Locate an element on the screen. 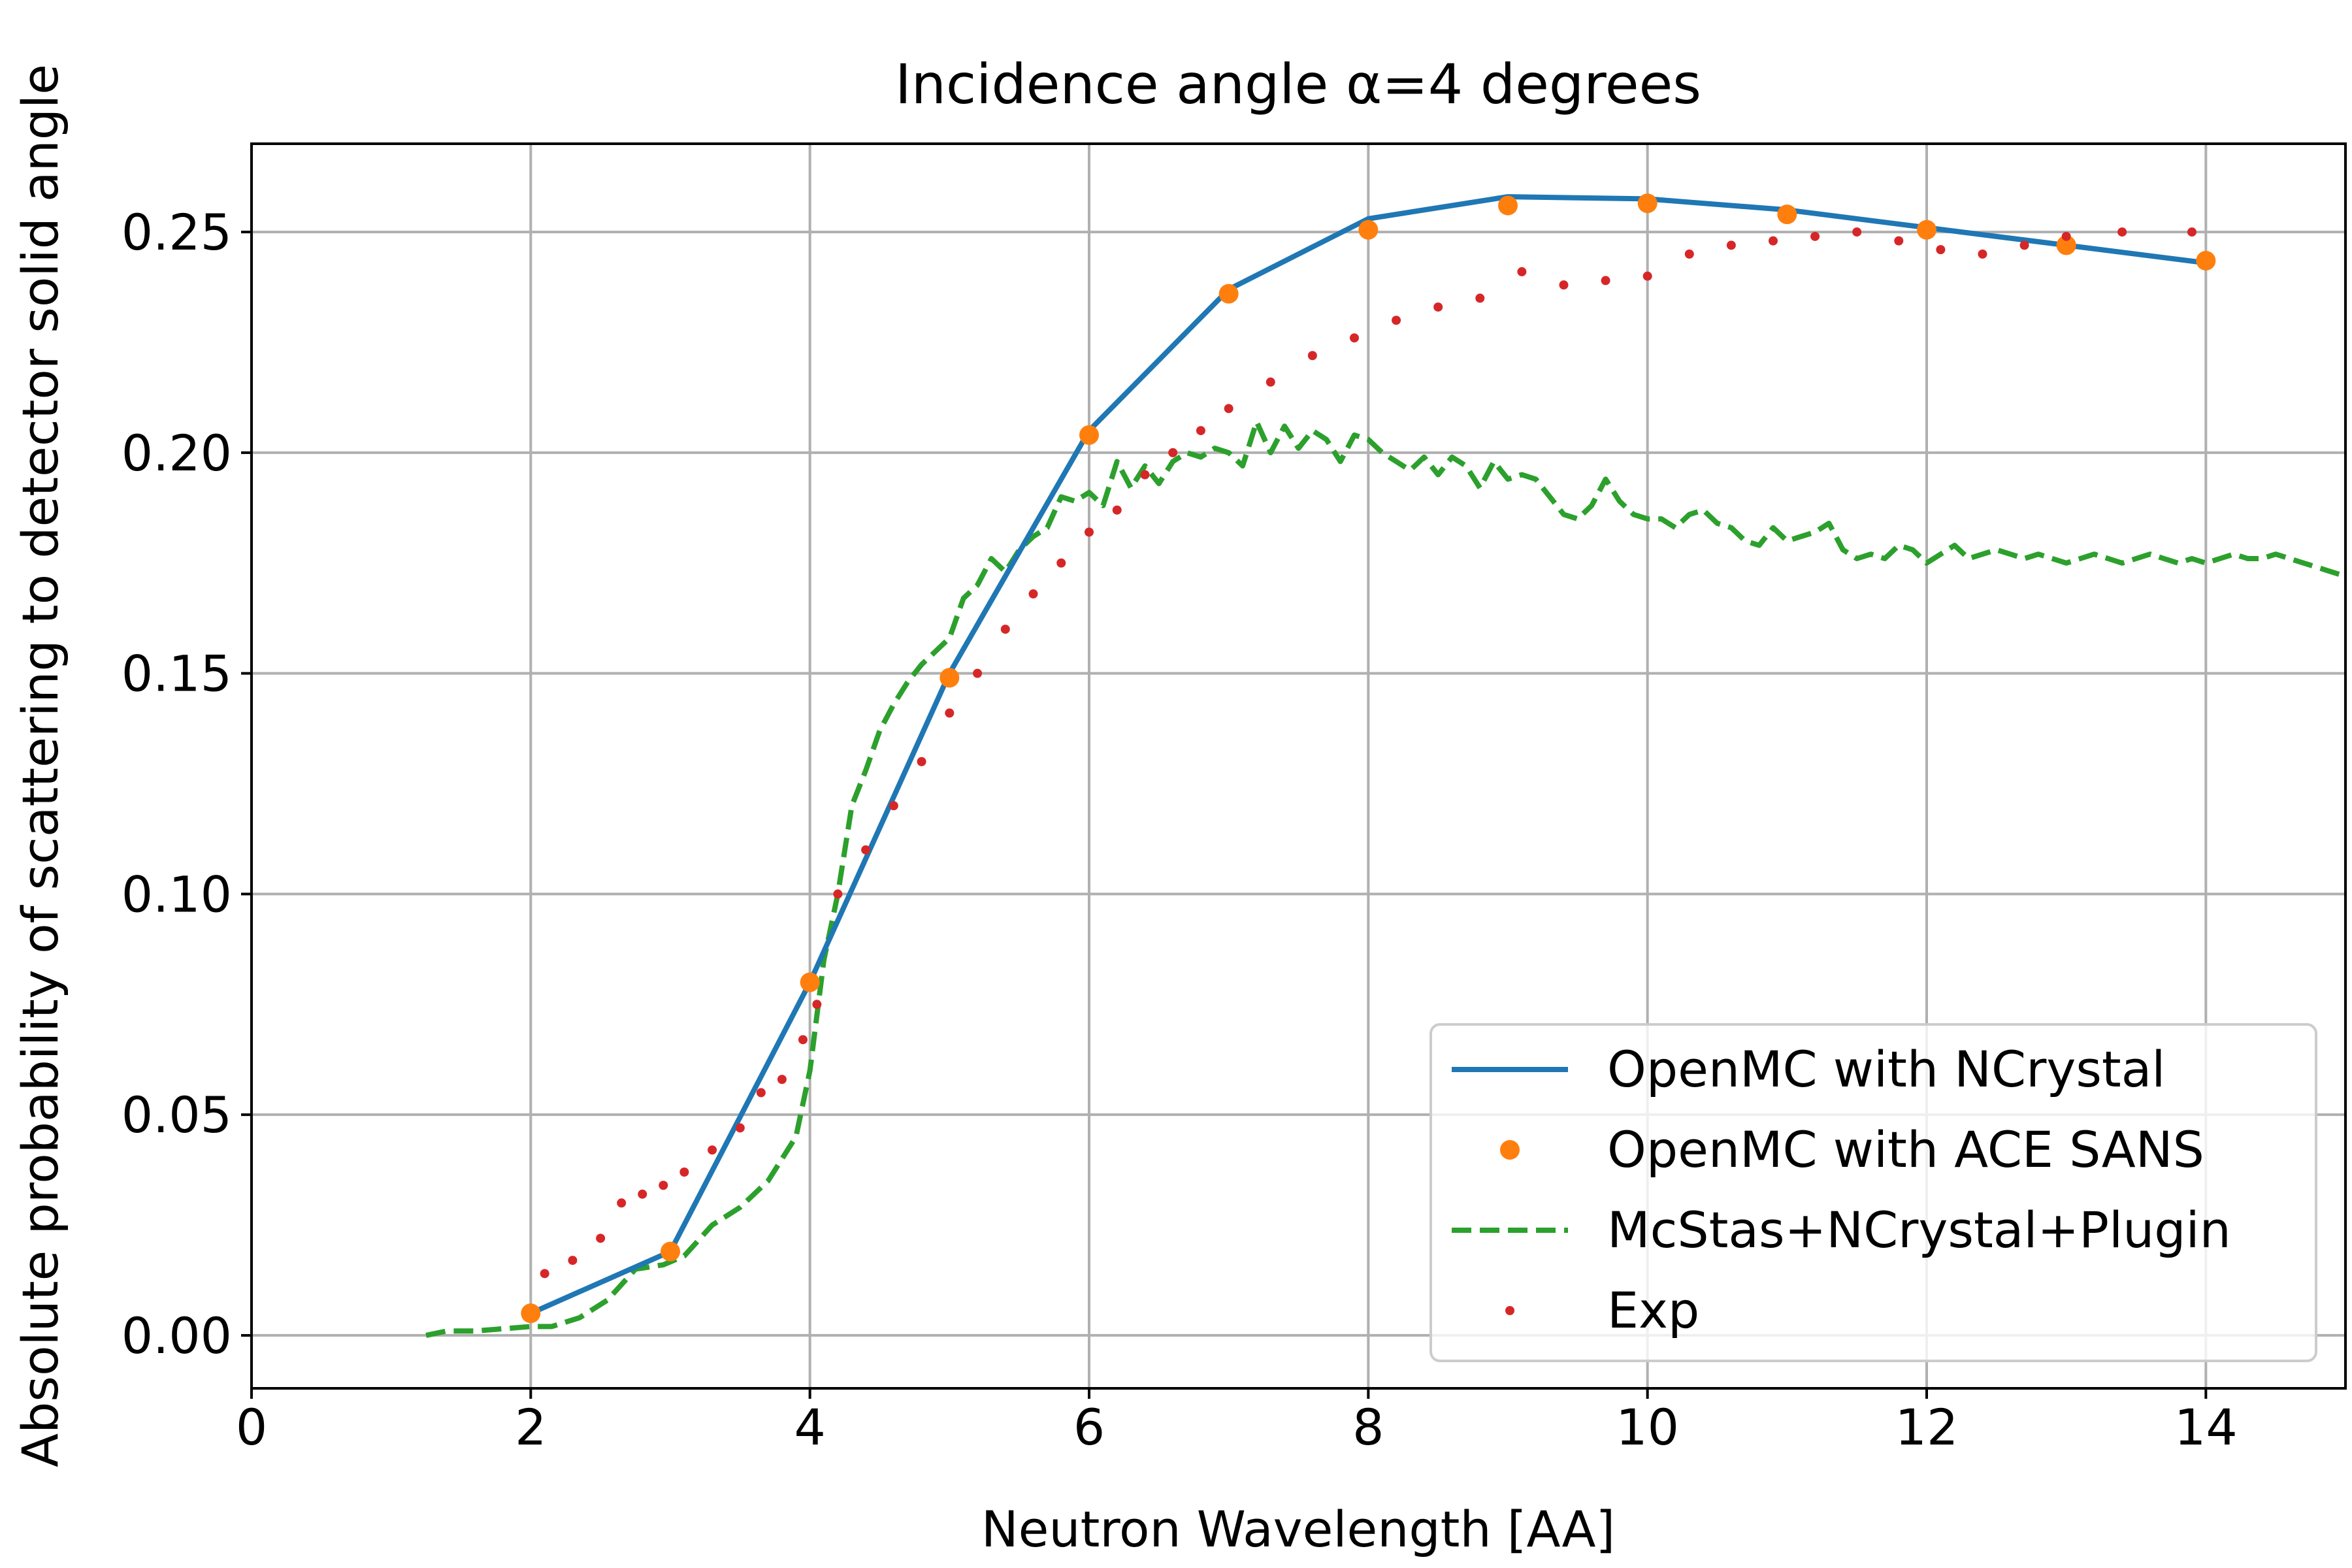 Image resolution: width=2352 pixels, height=1568 pixels. y-tick-label: 0.20 is located at coordinates (177, 453).